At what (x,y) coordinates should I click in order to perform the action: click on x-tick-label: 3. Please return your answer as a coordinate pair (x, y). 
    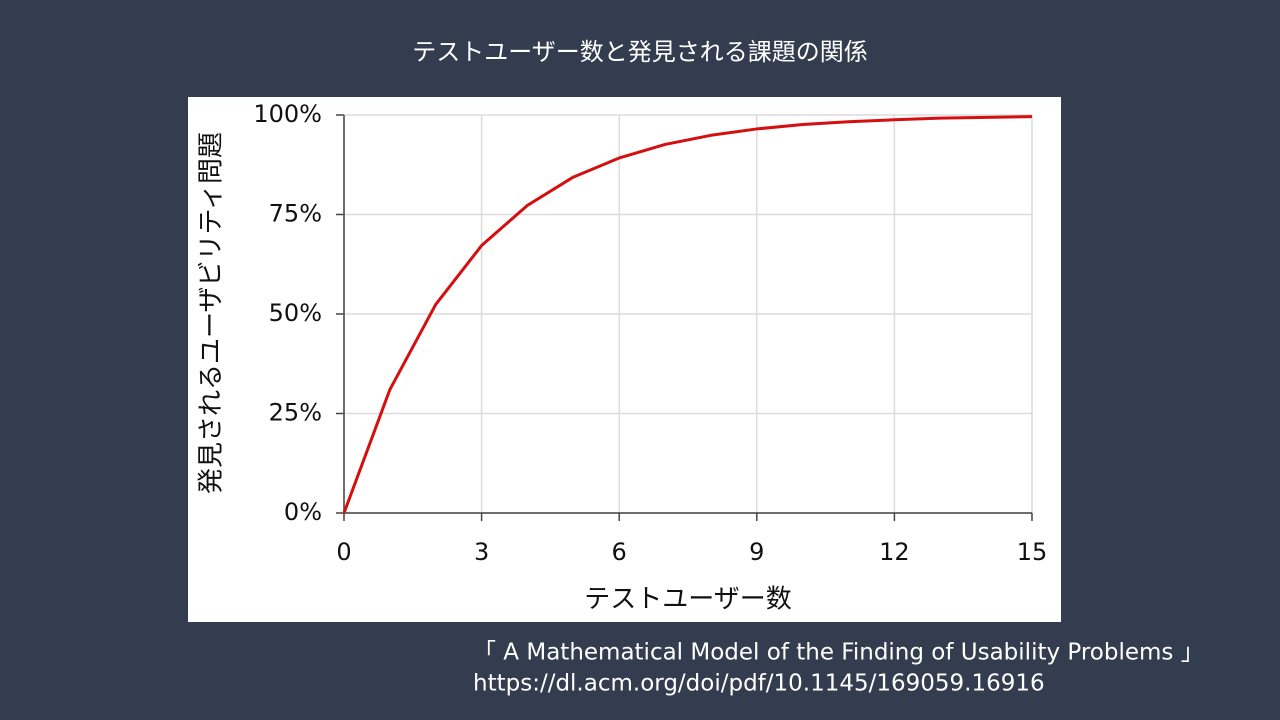
    Looking at the image, I should click on (481, 552).